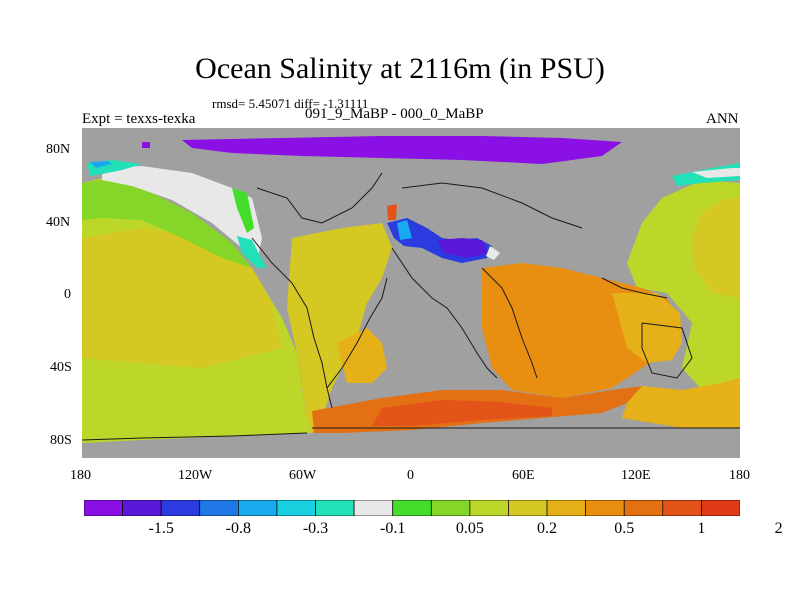 Image resolution: width=800 pixels, height=600 pixels. I want to click on colorbar-label: -1.5, so click(161, 528).